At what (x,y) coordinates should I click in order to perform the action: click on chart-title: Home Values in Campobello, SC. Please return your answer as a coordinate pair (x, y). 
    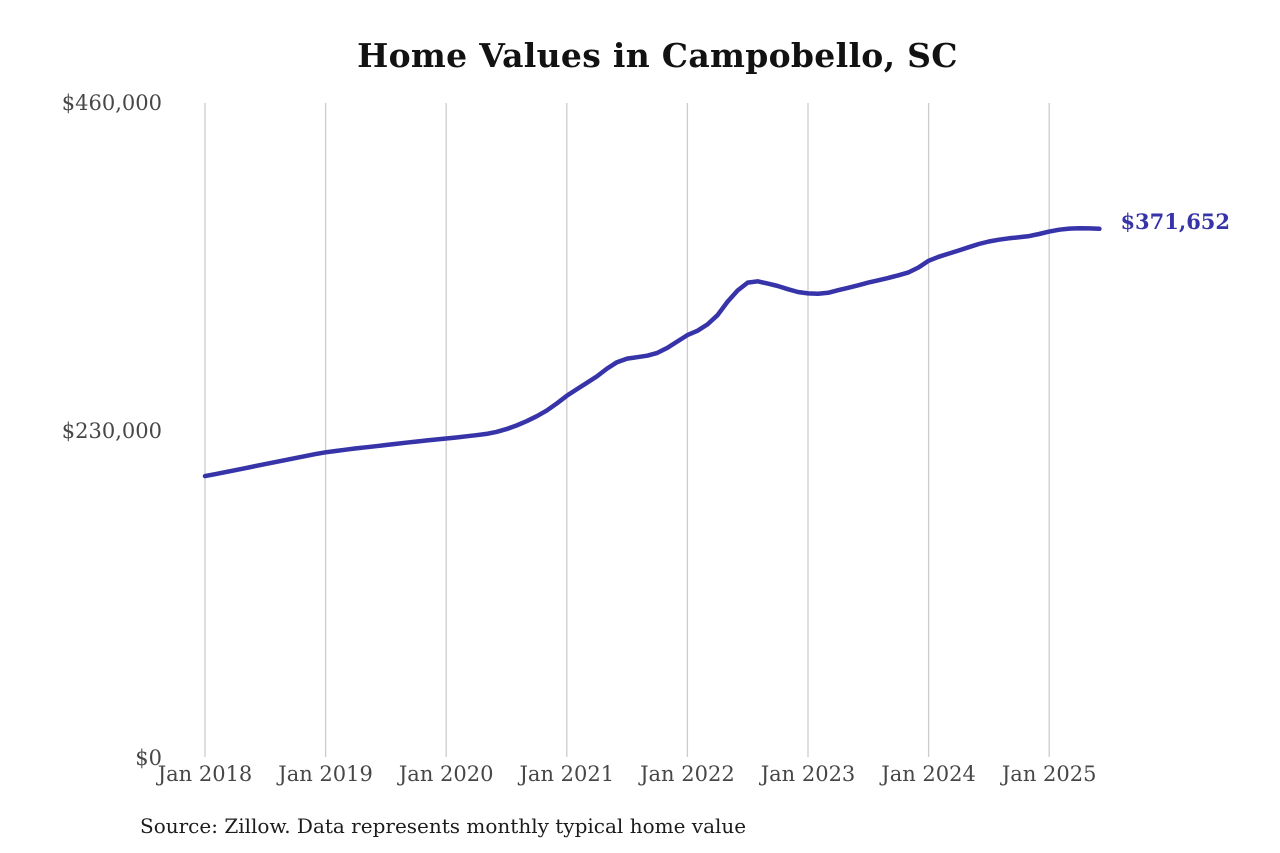
    Looking at the image, I should click on (657, 55).